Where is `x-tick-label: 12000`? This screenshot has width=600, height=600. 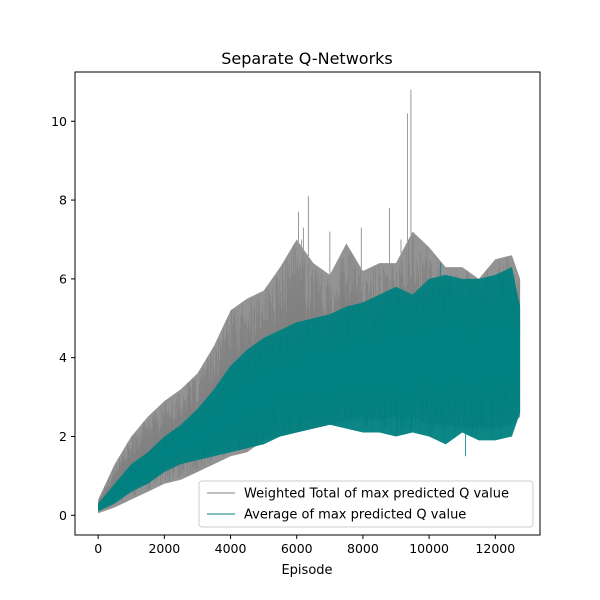 x-tick-label: 12000 is located at coordinates (495, 548).